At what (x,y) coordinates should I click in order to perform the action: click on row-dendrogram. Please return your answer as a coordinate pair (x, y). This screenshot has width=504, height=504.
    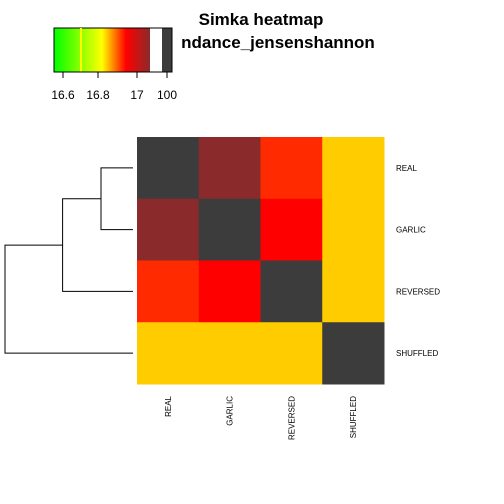
    Looking at the image, I should click on (68, 260).